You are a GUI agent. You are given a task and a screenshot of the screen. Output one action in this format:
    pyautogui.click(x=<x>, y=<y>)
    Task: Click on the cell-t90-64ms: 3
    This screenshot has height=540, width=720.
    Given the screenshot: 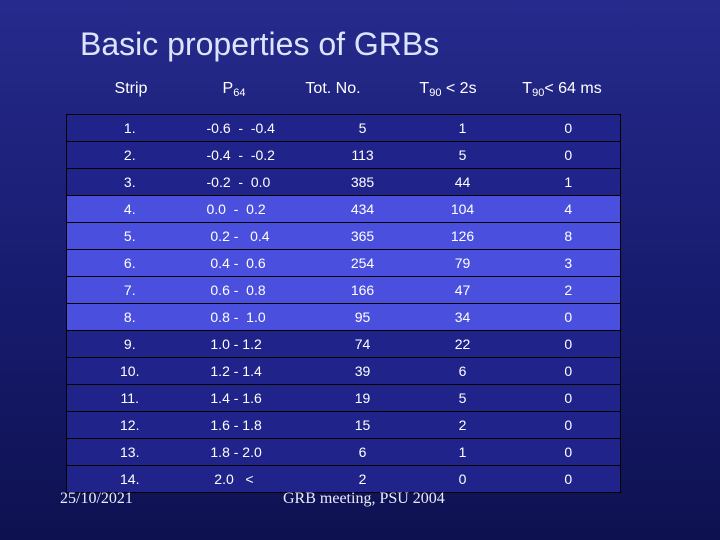 What is the action you would take?
    pyautogui.click(x=568, y=263)
    